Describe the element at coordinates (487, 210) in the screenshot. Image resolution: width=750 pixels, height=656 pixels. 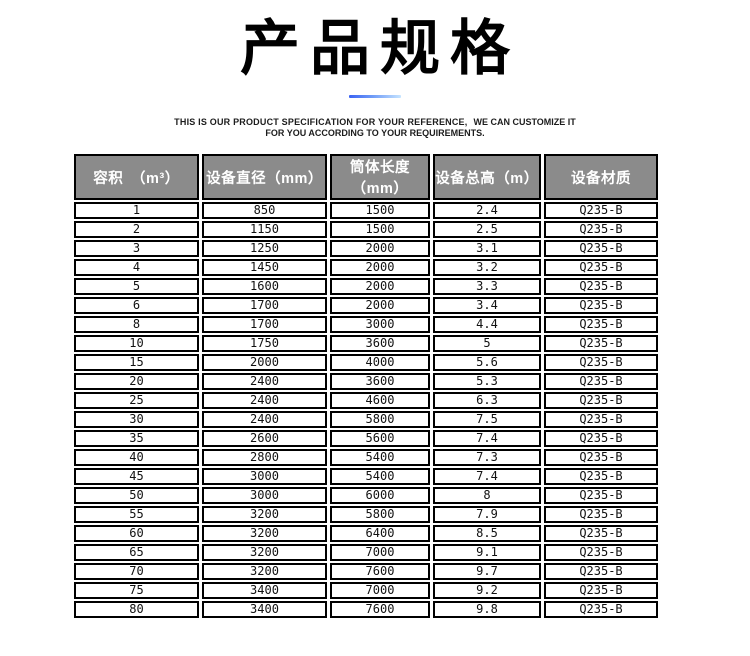
I see `cell-total-height: 2.4` at that location.